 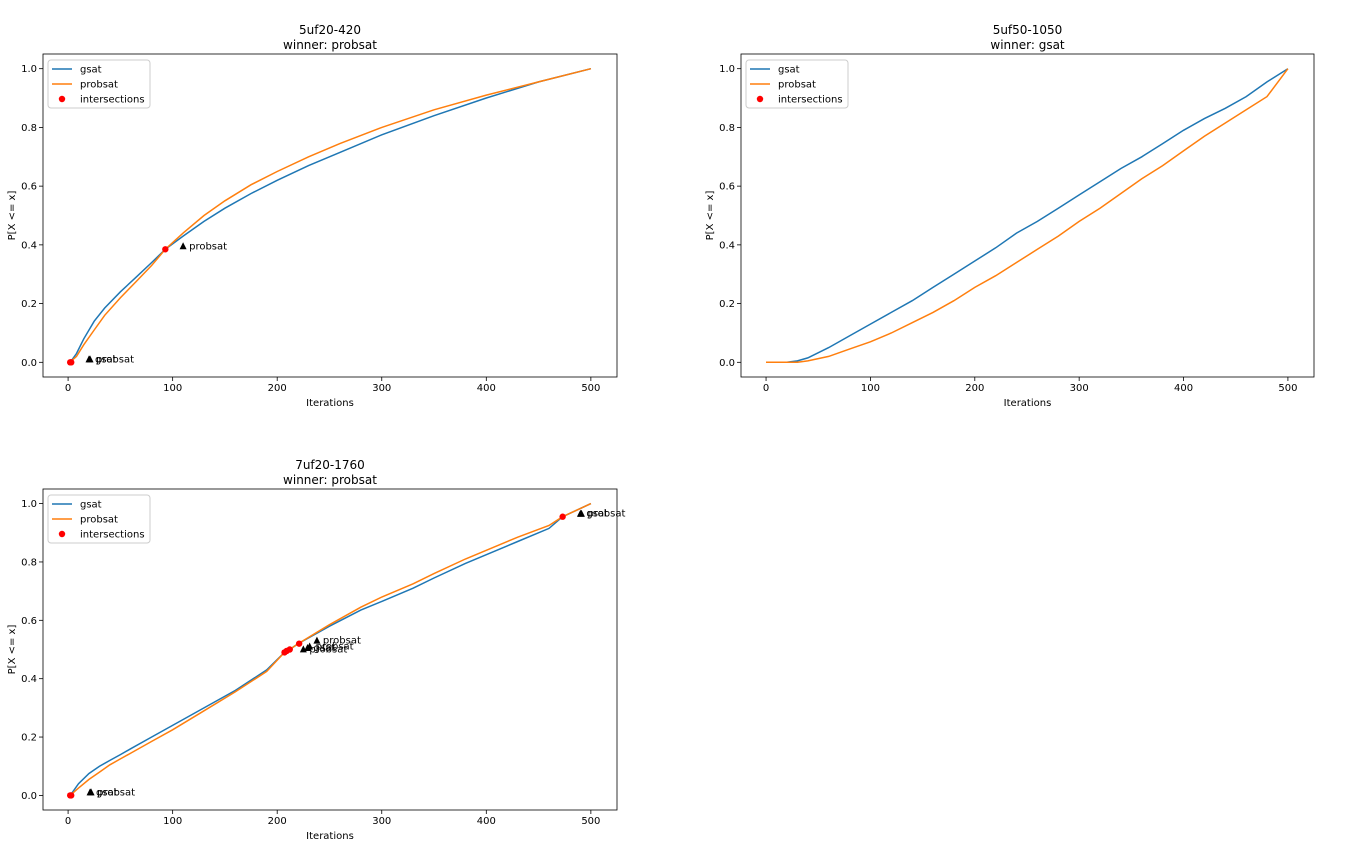 I want to click on chart-title: 5uf20-420, so click(x=330, y=30).